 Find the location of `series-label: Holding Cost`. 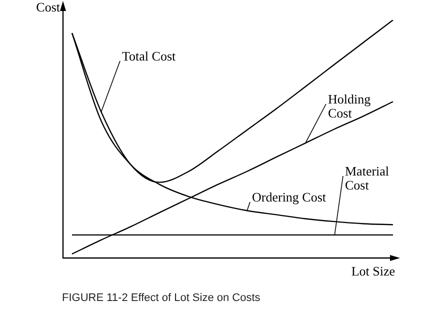

series-label: Holding Cost is located at coordinates (350, 105).